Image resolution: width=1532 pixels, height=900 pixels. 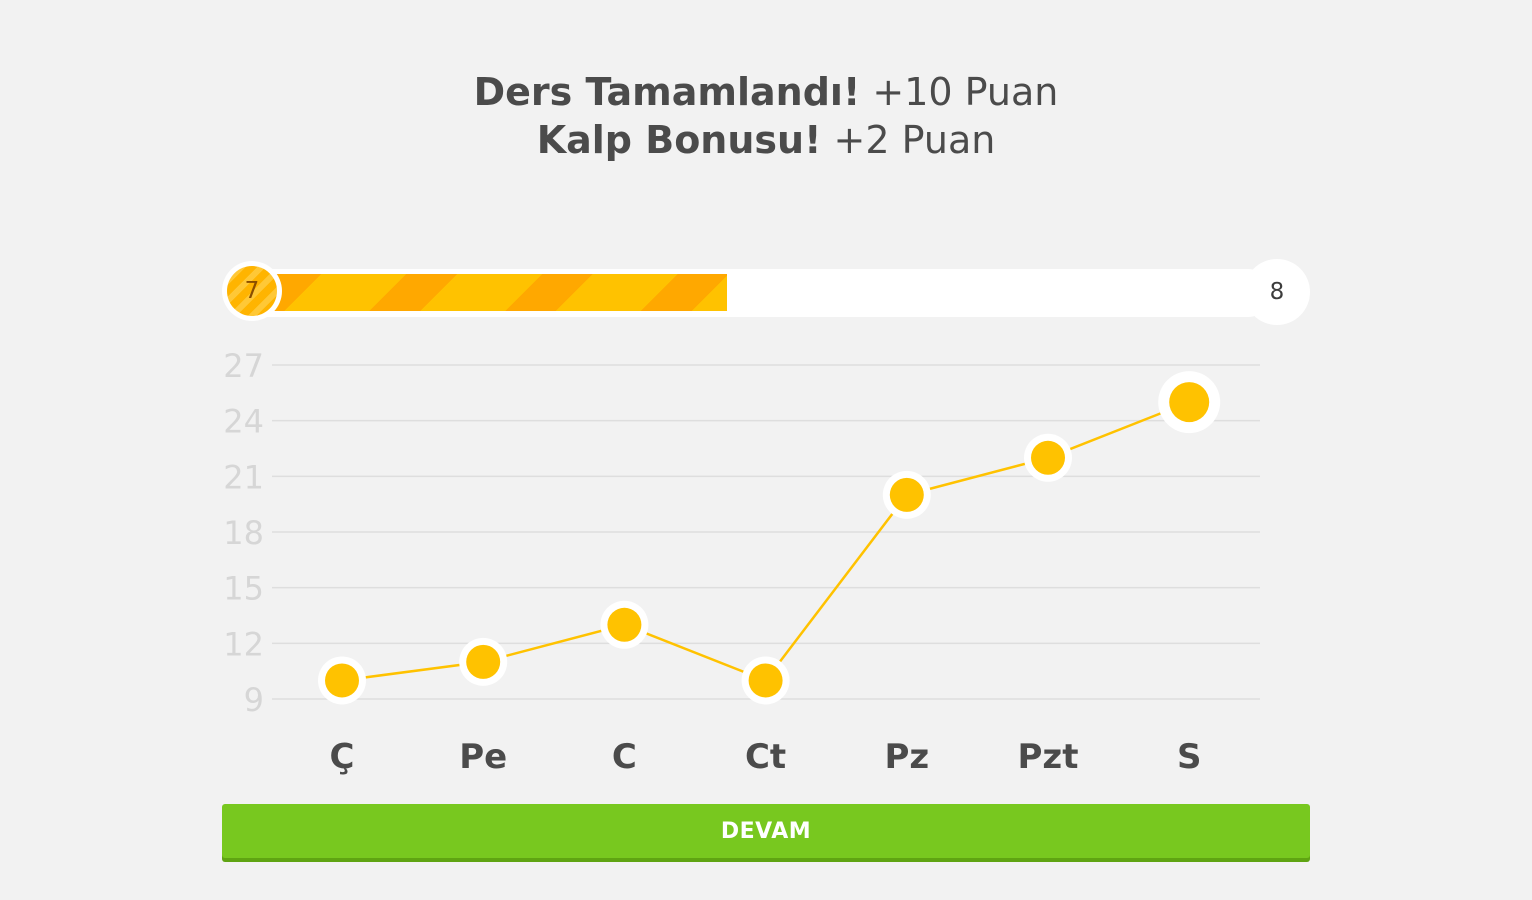 I want to click on y-tick-label: 24, so click(x=243, y=422).